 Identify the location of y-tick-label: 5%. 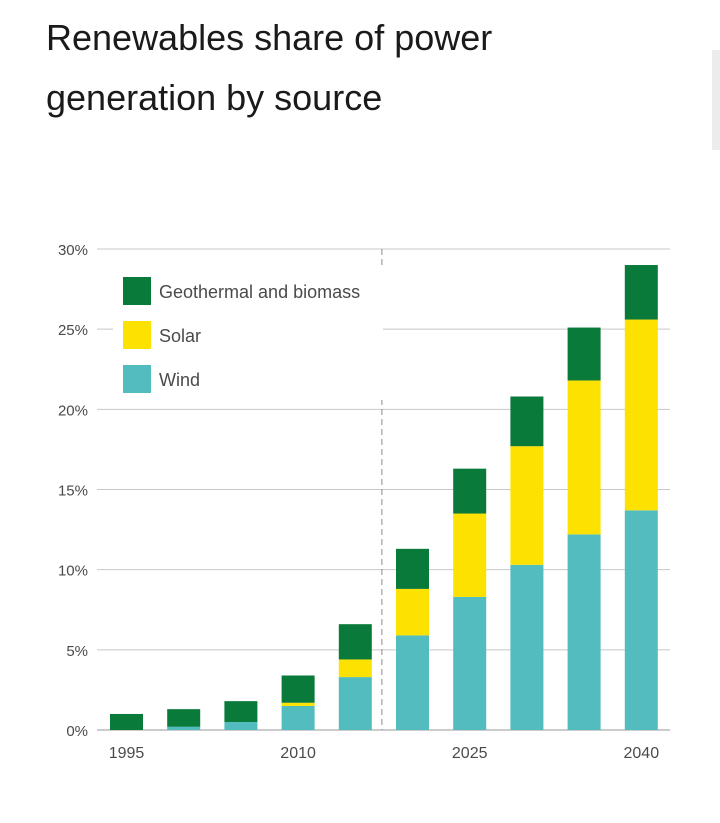
(77, 651).